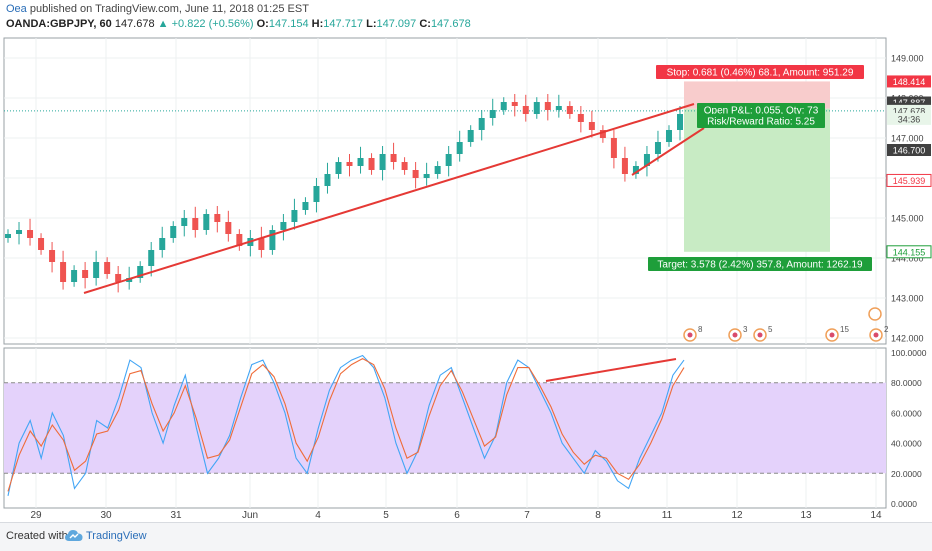 The image size is (932, 551). I want to click on price-tag: 148.414, so click(909, 82).